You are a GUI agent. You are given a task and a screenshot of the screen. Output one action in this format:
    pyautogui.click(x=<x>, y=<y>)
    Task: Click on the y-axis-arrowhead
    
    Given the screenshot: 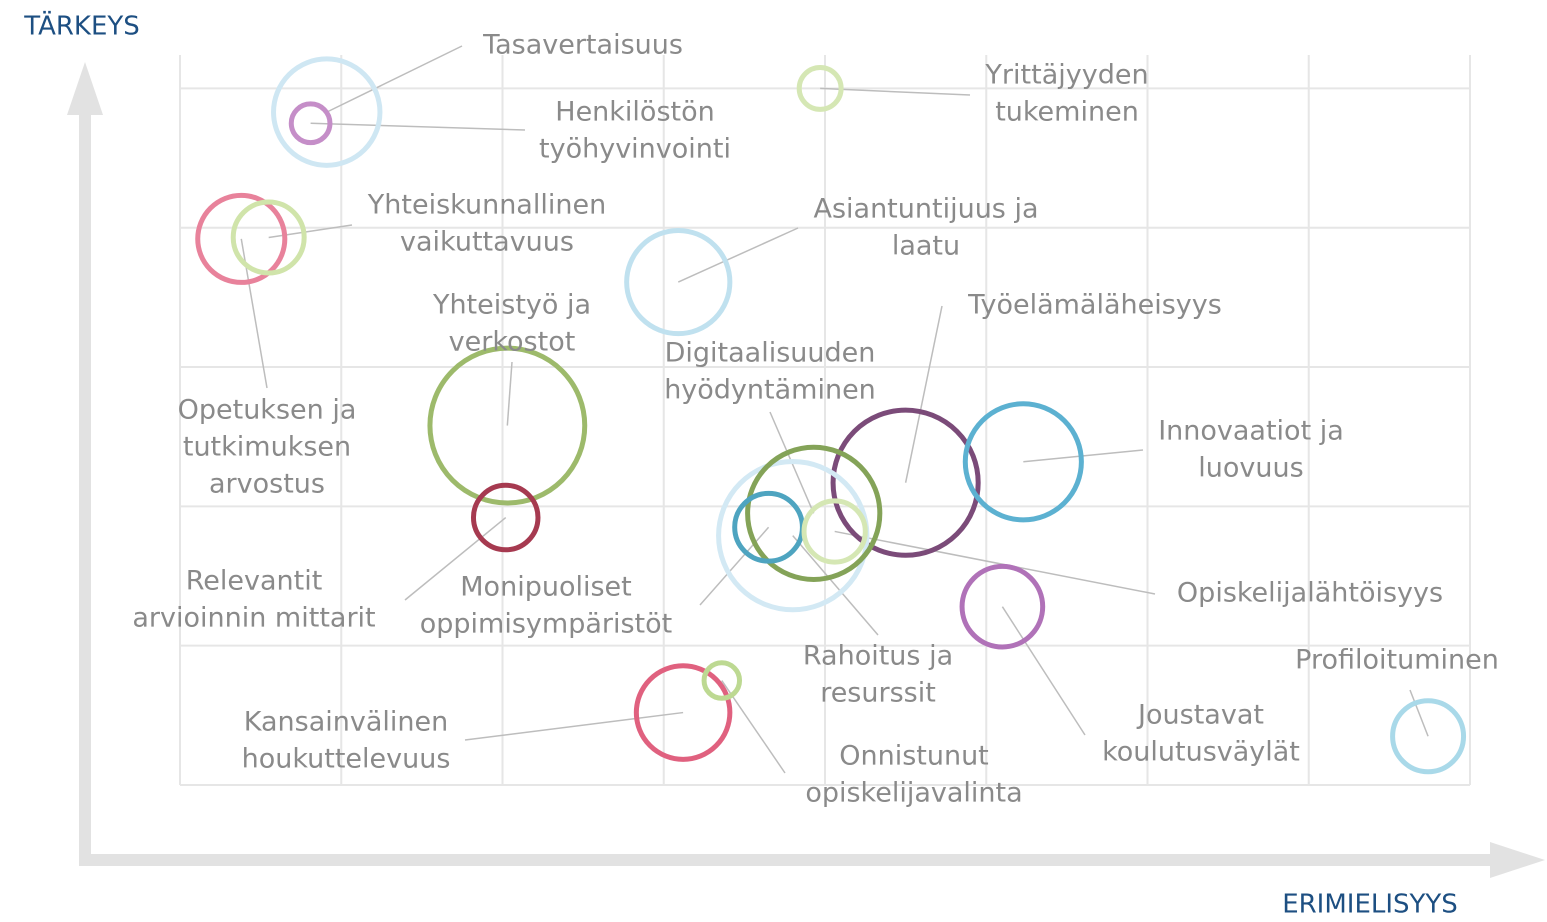 What is the action you would take?
    pyautogui.click(x=85, y=88)
    